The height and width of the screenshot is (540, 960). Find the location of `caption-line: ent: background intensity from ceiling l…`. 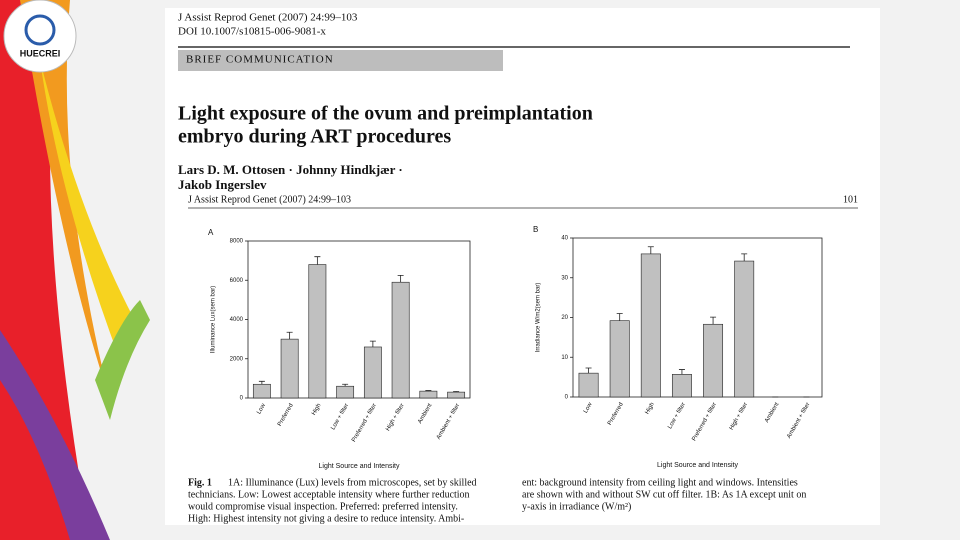

caption-line: ent: background intensity from ceiling l… is located at coordinates (660, 482).